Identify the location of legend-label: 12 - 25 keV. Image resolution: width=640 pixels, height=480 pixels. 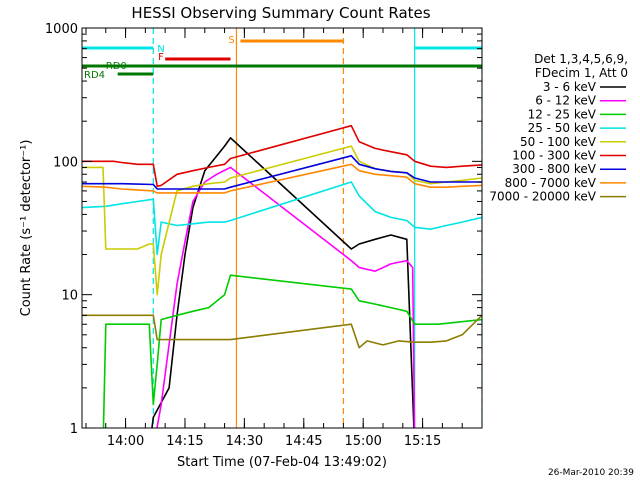
(562, 114).